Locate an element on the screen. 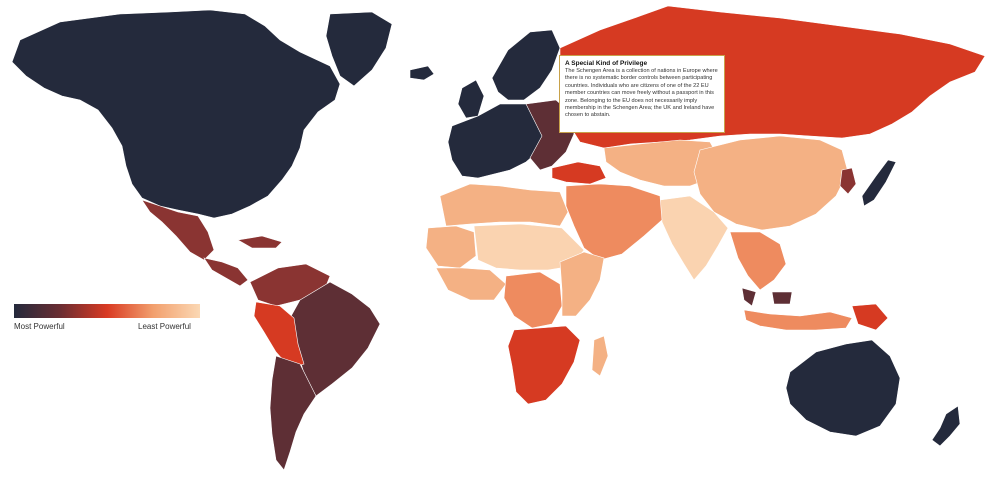 The image size is (1000, 477). region-greenland is located at coordinates (359, 49).